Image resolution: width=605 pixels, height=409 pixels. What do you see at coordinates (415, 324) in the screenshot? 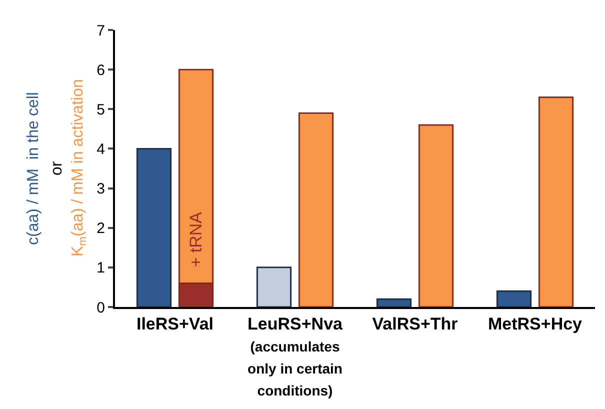
I see `x-tick-label: ValRS+Thr` at bounding box center [415, 324].